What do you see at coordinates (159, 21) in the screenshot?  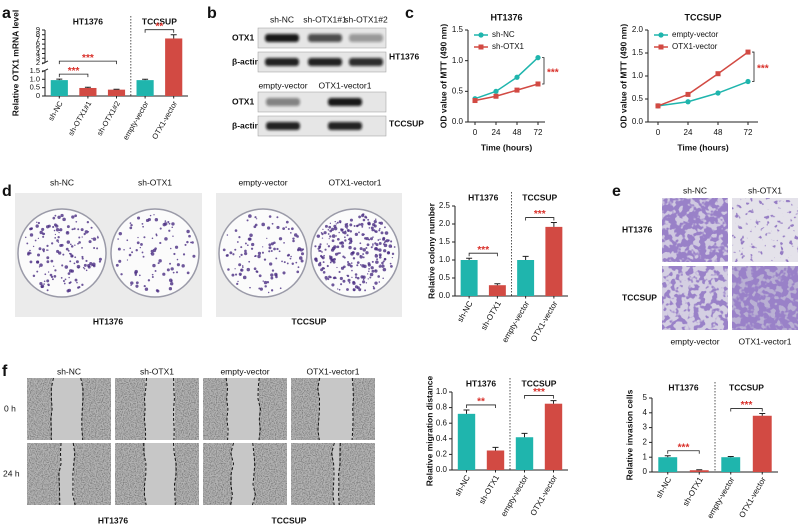 I see `group-label: TCCSUP` at bounding box center [159, 21].